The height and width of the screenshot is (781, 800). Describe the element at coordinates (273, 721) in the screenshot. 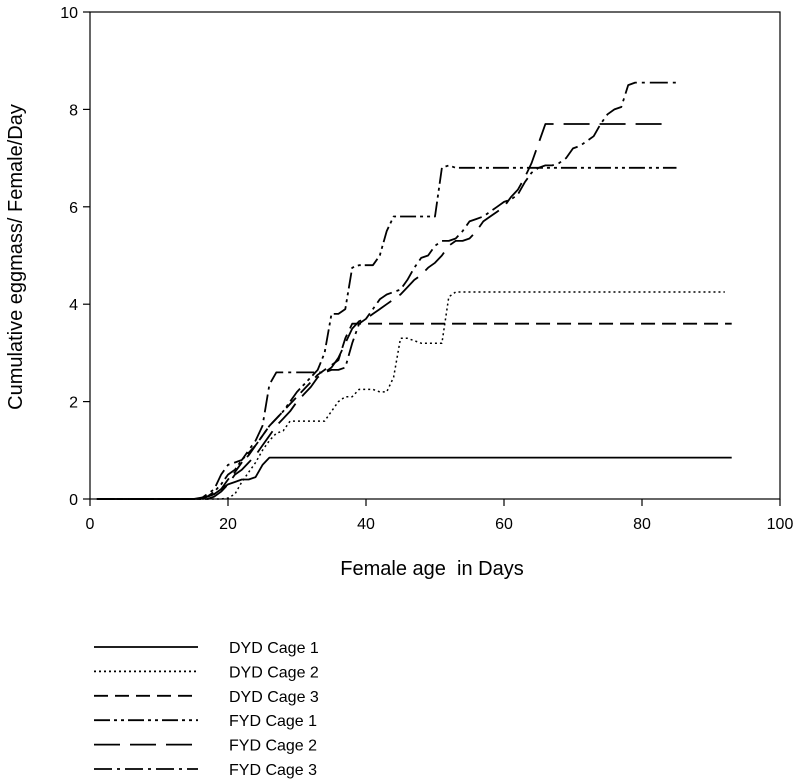

I see `legend-label: FYD Cage 1` at that location.